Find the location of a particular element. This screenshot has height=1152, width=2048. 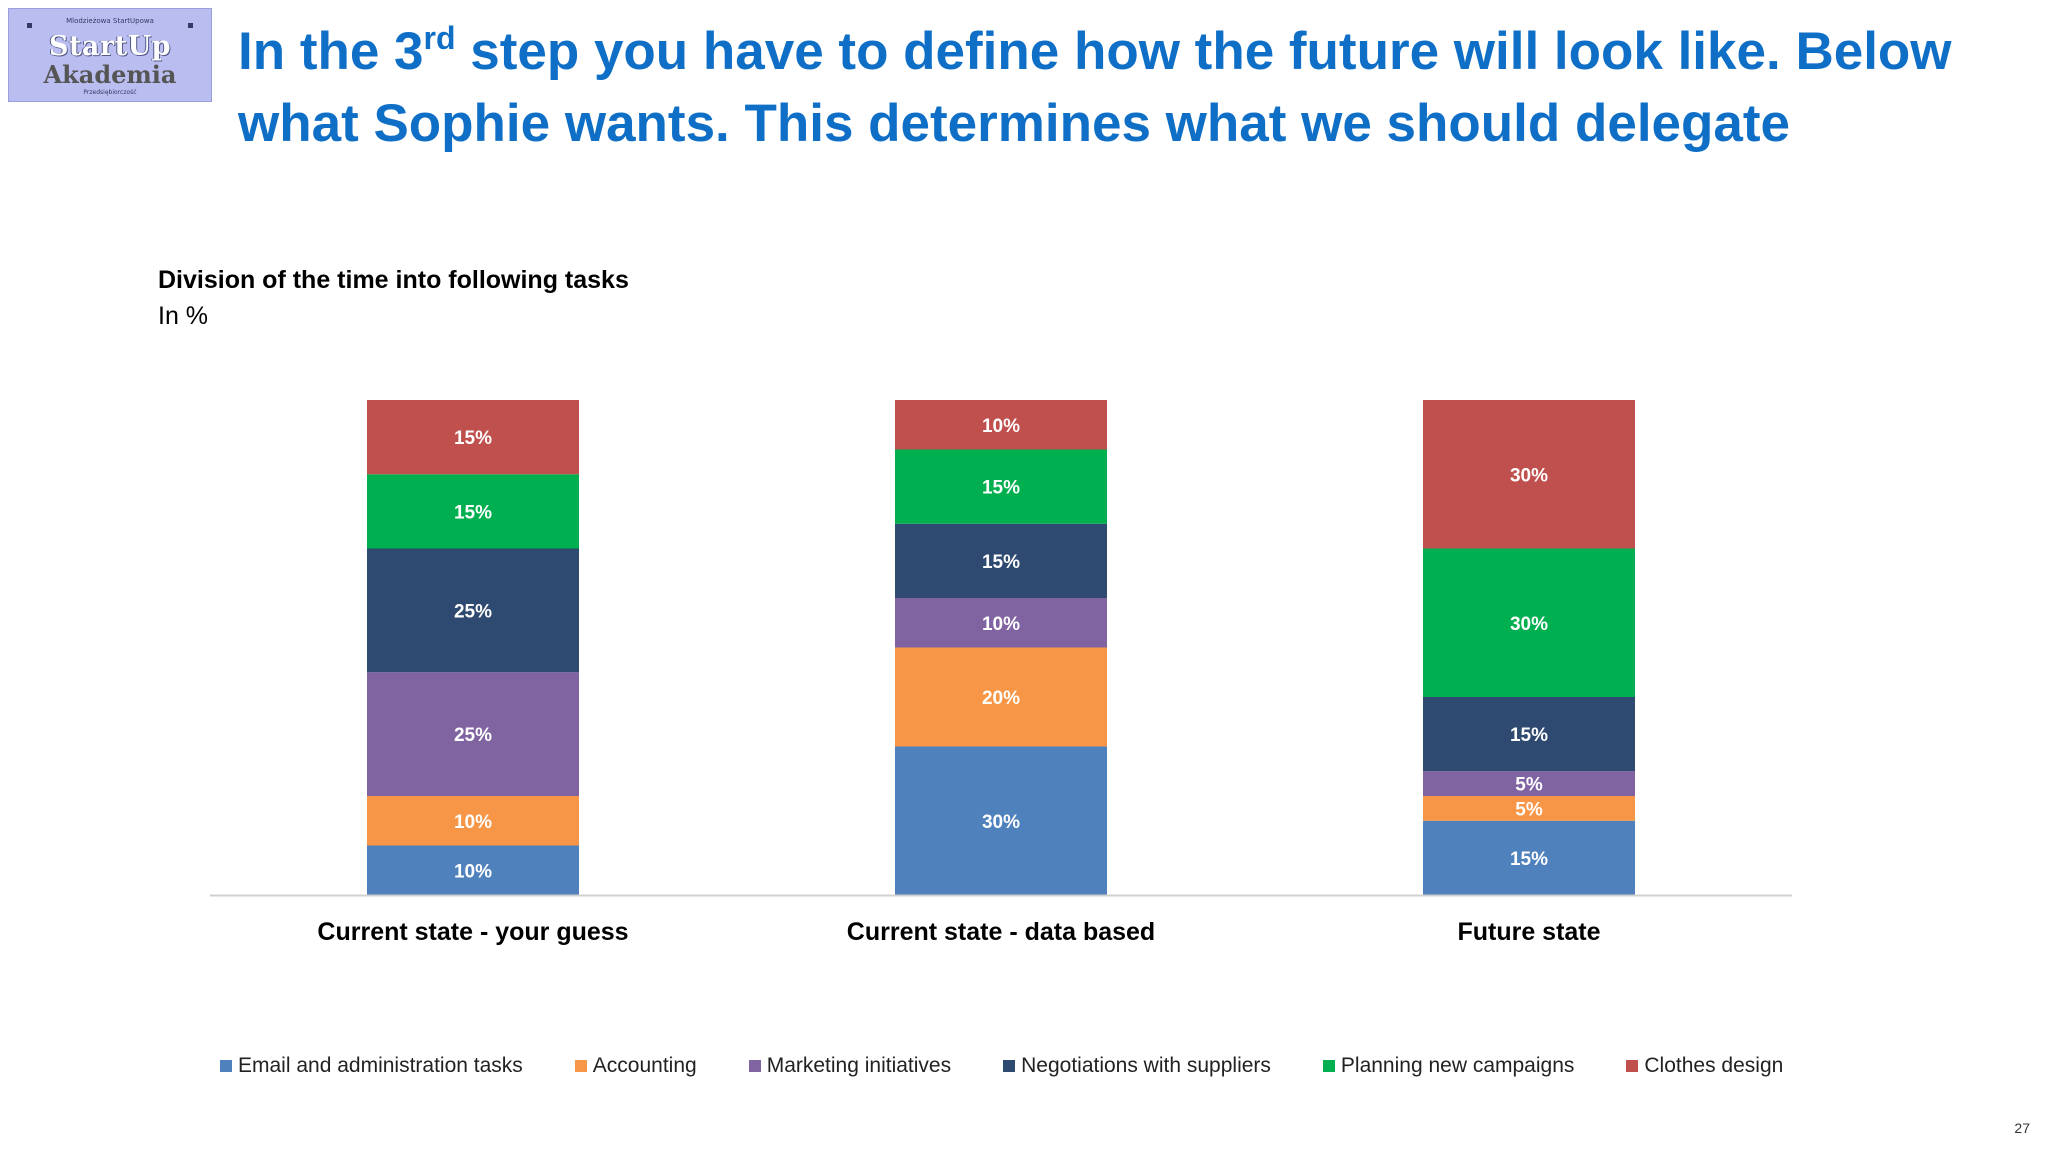

title-superscript: rd is located at coordinates (439, 38).